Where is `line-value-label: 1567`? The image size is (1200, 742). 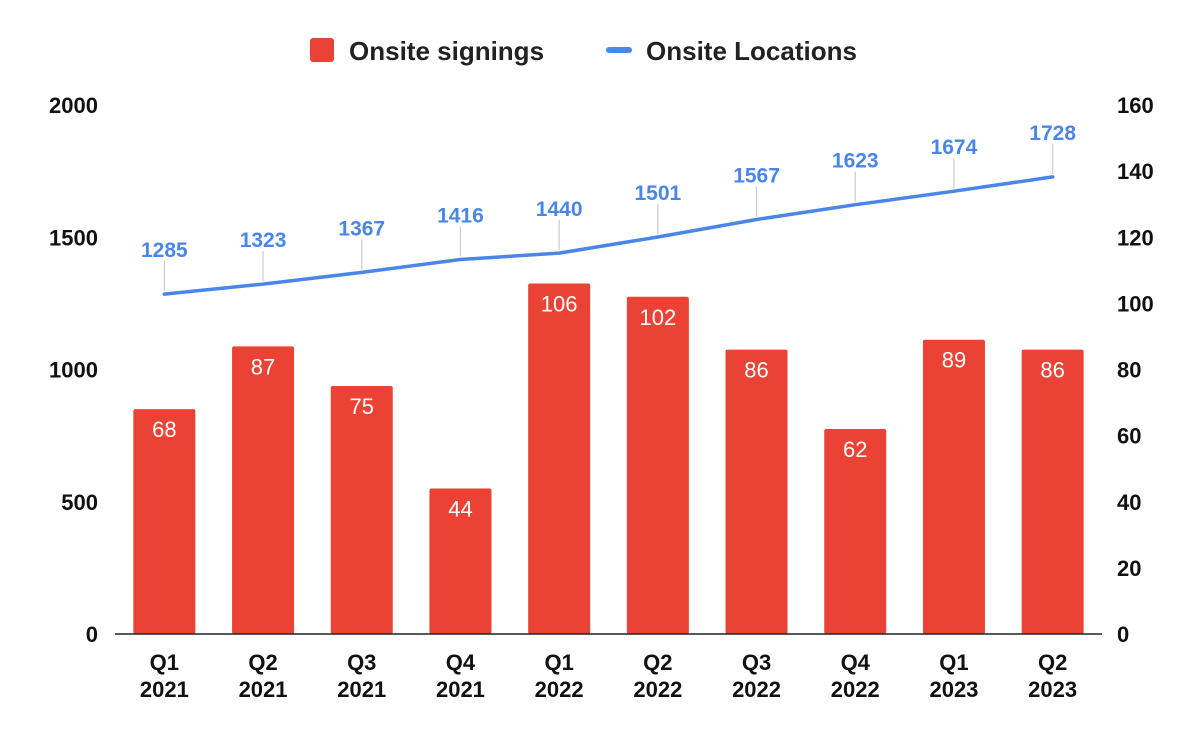 line-value-label: 1567 is located at coordinates (756, 176).